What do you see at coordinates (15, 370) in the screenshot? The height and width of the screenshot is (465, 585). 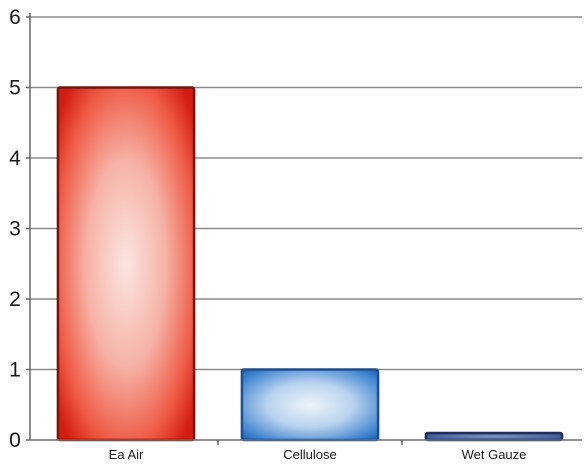 I see `y-tick-label: 1` at bounding box center [15, 370].